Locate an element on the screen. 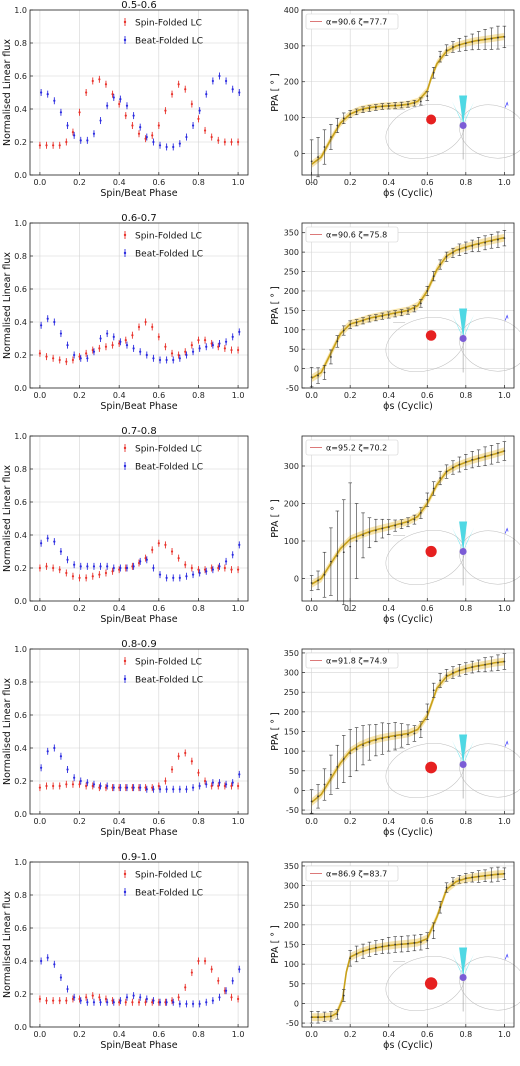 The width and height of the screenshot is (520, 1066). legend-marker-beat-dot is located at coordinates (125, 679).